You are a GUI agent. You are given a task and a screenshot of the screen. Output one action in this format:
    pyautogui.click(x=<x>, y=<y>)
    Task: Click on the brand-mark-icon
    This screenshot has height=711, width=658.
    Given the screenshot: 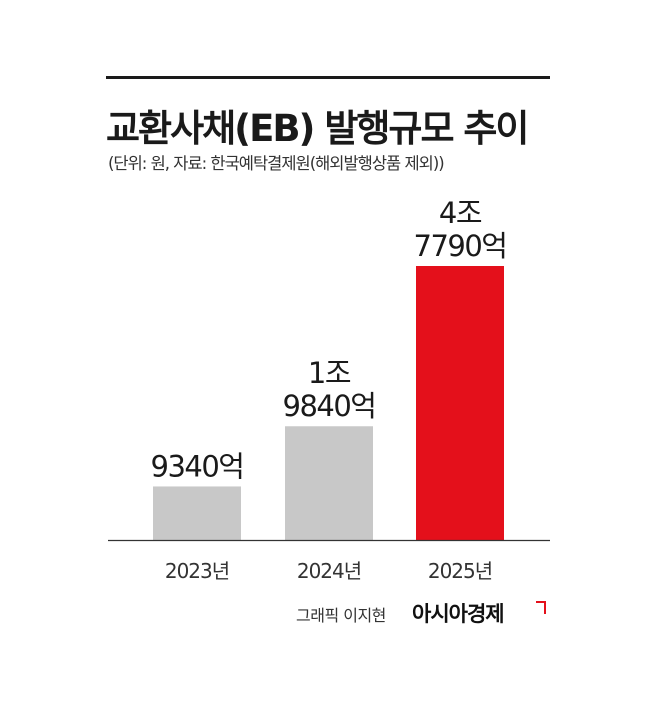 What is the action you would take?
    pyautogui.click(x=541, y=607)
    